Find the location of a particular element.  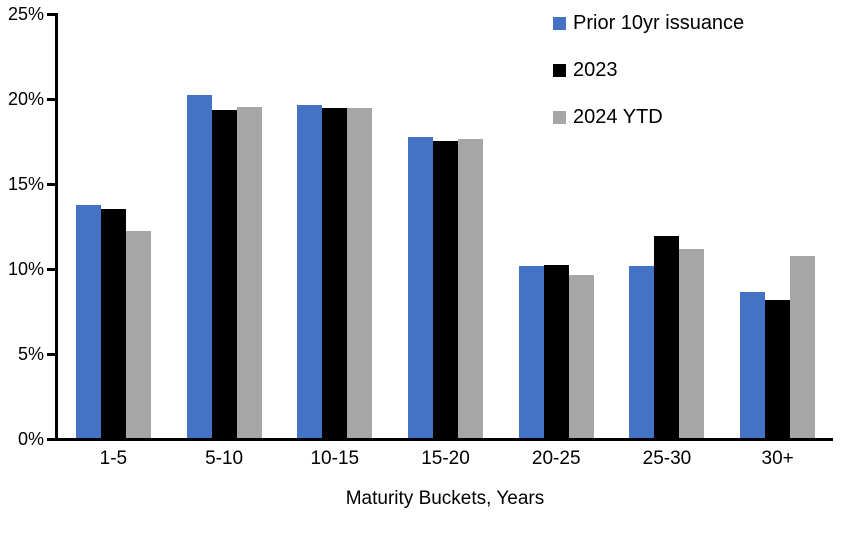

y-tick-label: 20% is located at coordinates (25, 99).